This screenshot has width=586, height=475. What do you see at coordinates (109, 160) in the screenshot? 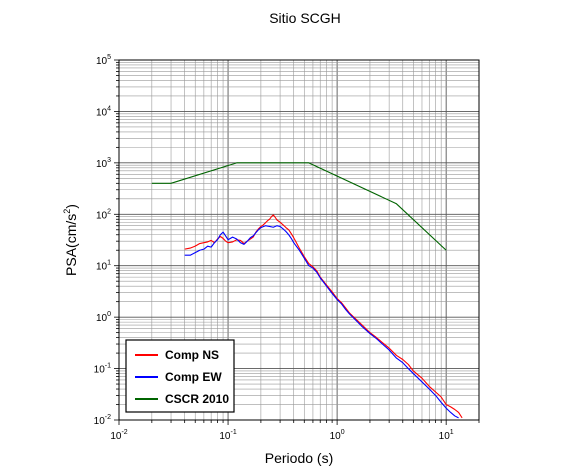
I see `y-tick-exp: 3` at bounding box center [109, 160].